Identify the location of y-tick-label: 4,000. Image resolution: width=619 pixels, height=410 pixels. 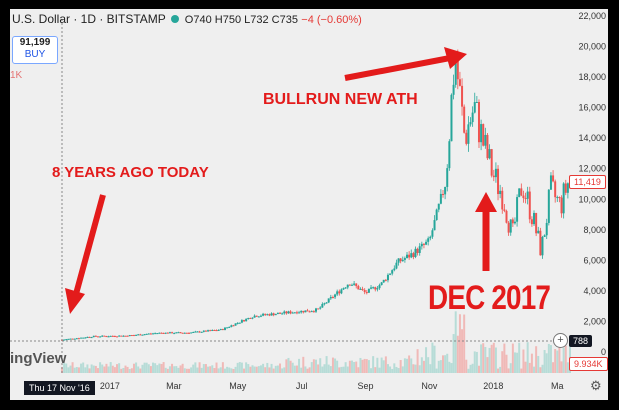
(594, 291).